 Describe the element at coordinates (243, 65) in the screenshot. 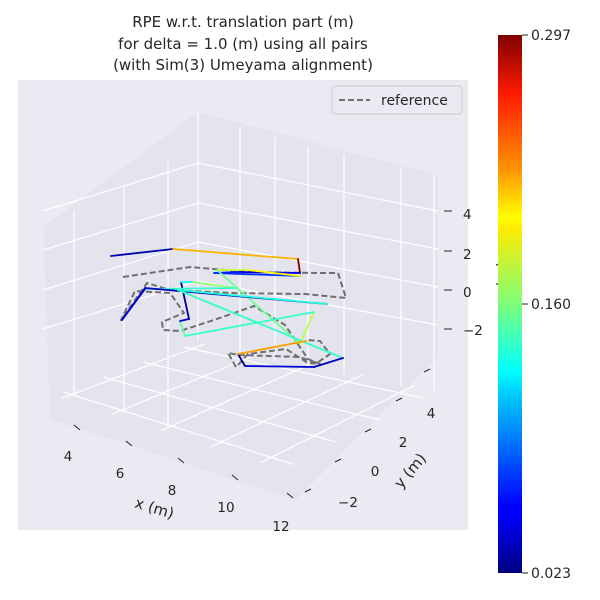

I see `title-line-3: (with Sim(3) Umeyama alignment)` at that location.